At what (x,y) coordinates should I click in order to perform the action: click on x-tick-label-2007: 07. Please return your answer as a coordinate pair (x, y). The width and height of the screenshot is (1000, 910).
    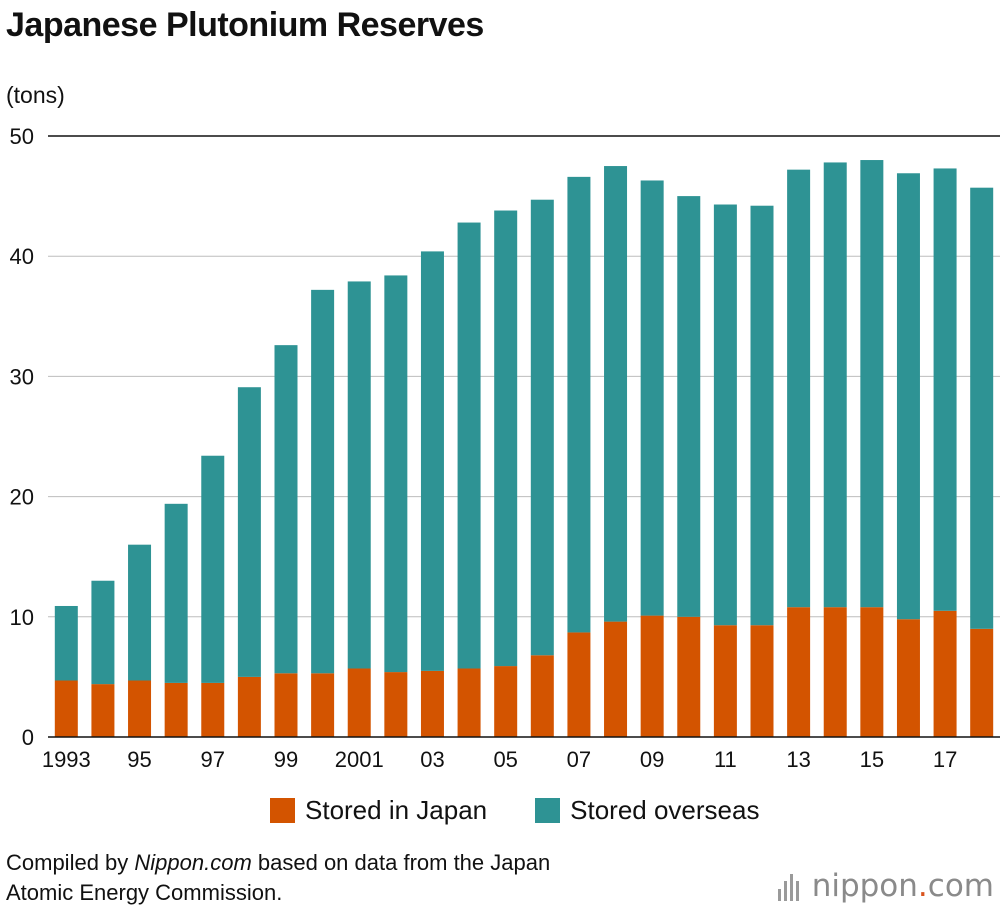
    Looking at the image, I should click on (579, 759).